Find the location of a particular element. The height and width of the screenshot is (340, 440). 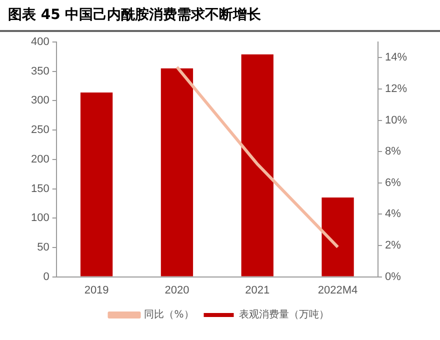

legend-label: 同比（%） is located at coordinates (169, 314).